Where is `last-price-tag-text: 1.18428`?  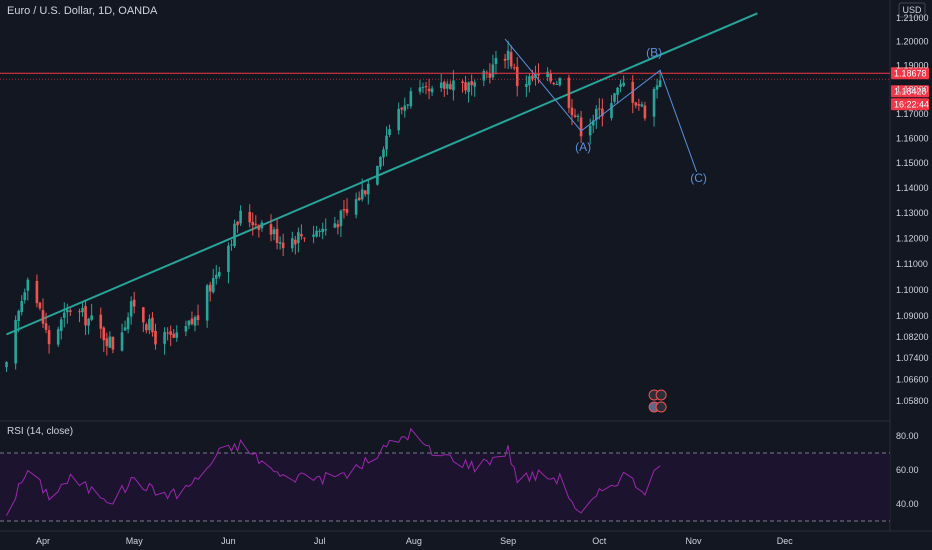 last-price-tag-text: 1.18428 is located at coordinates (910, 91).